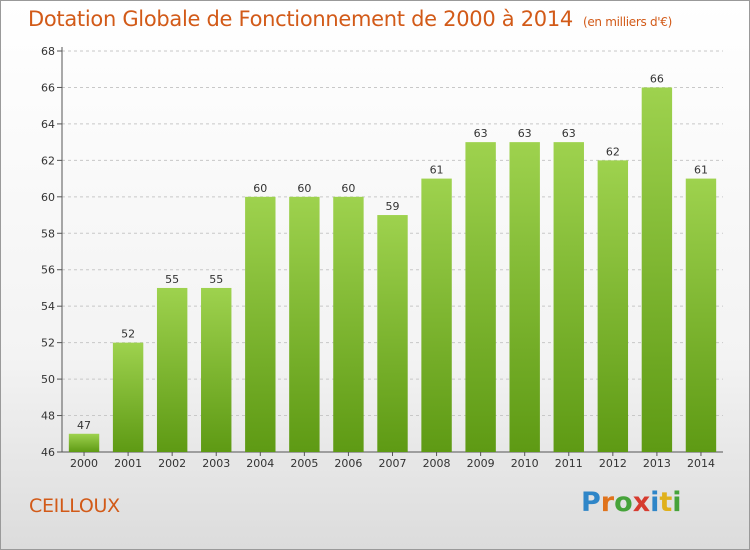  I want to click on y-tick-label: 48, so click(48, 416).